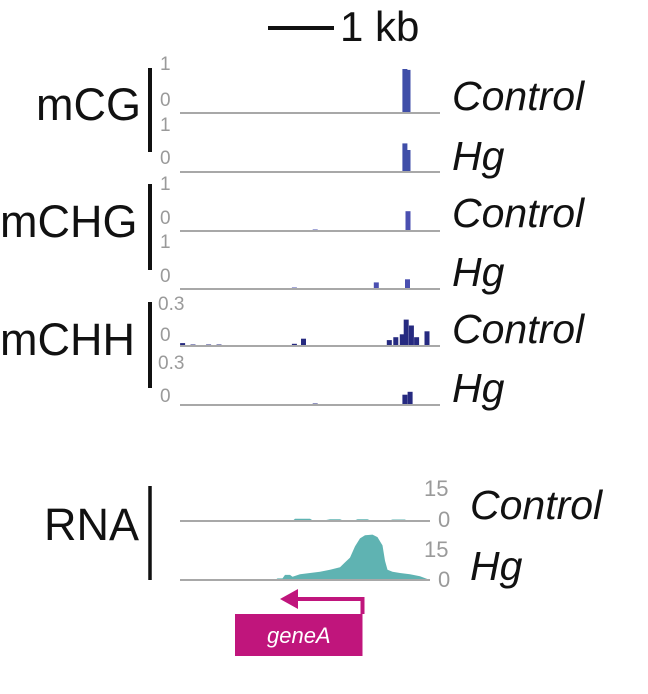  What do you see at coordinates (91, 524) in the screenshot?
I see `group-label-rna: RNA` at bounding box center [91, 524].